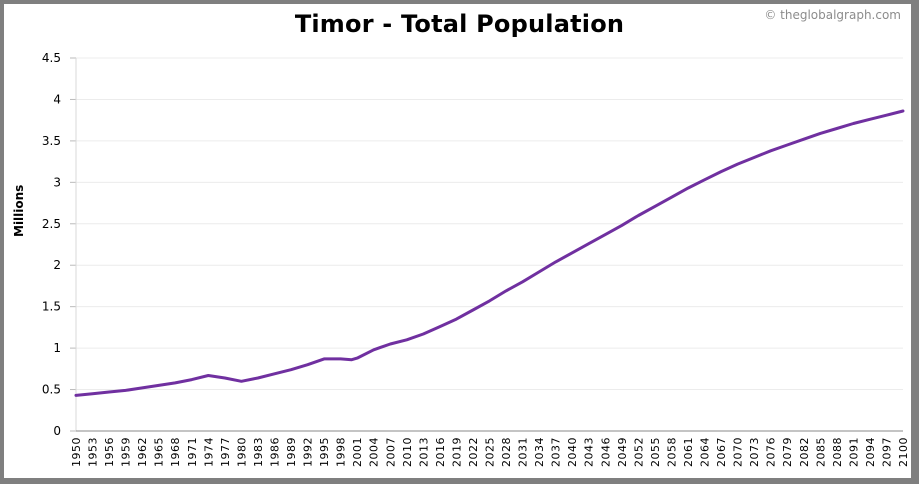  Describe the element at coordinates (258, 452) in the screenshot. I see `x-tick-label: 1983` at that location.